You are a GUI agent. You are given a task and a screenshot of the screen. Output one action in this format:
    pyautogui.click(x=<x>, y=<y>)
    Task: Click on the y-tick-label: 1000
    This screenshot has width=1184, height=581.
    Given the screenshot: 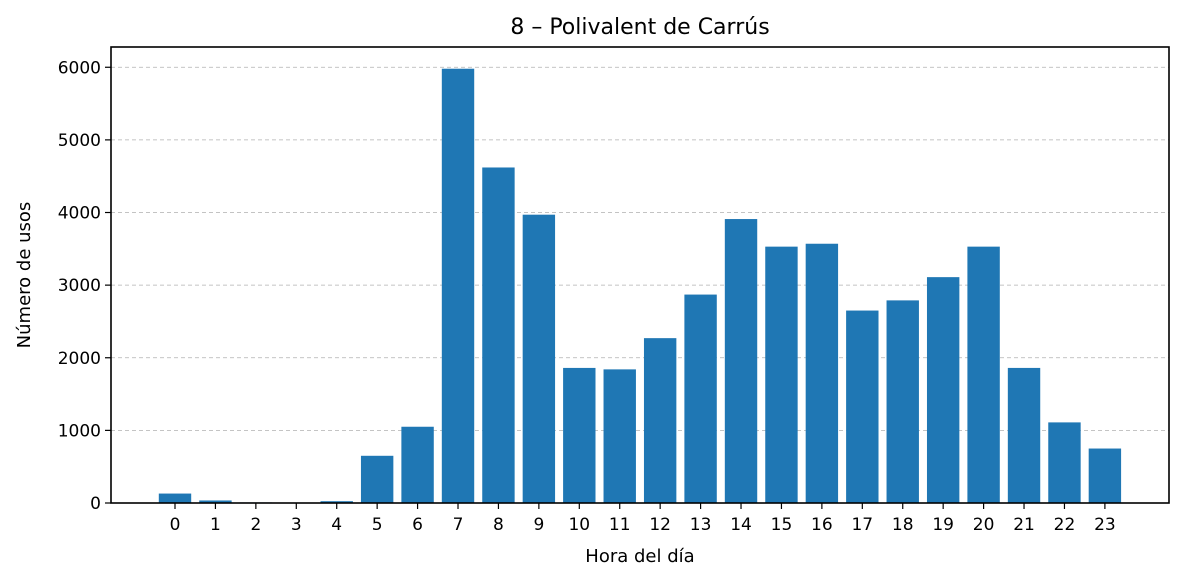 What is the action you would take?
    pyautogui.click(x=79, y=431)
    